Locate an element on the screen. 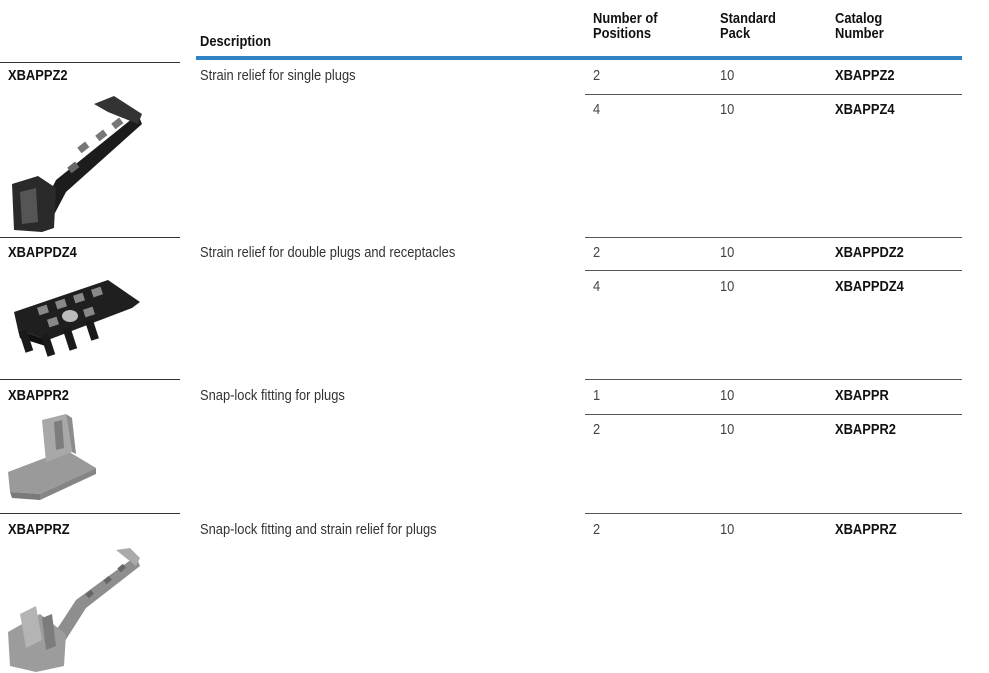 This screenshot has width=989, height=673. header-pack: Standard Pack is located at coordinates (748, 26).